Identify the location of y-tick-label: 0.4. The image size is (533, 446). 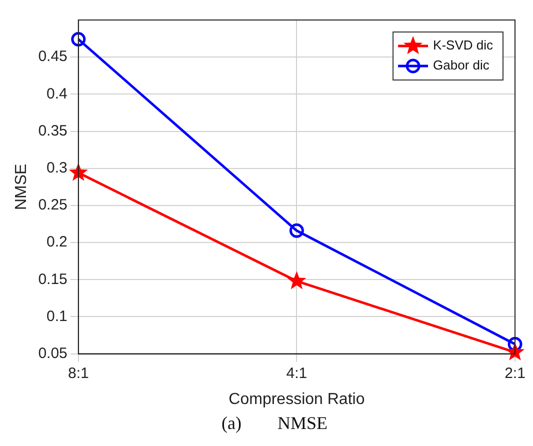
(57, 93).